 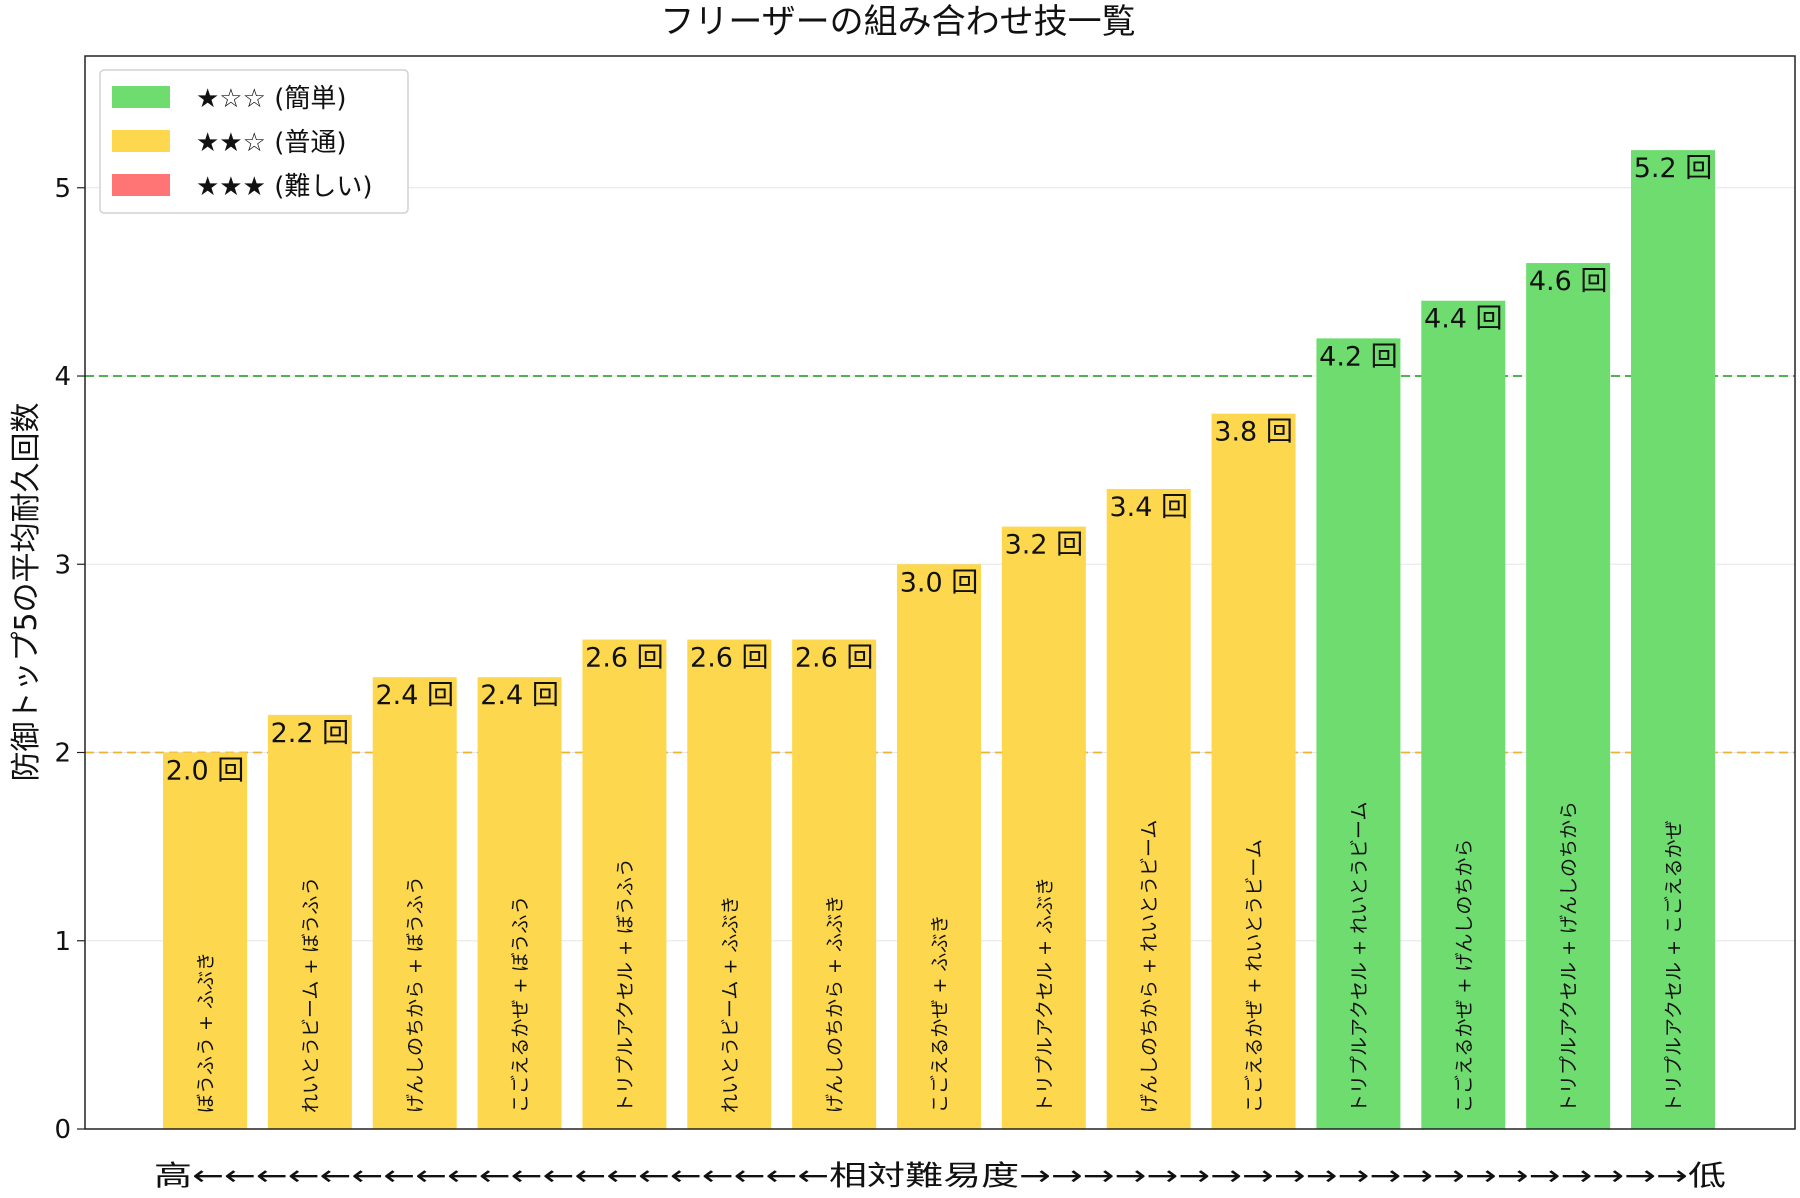 What do you see at coordinates (26, 591) in the screenshot?
I see `y-axis-label: 防御トップ5の平均耐久回数` at bounding box center [26, 591].